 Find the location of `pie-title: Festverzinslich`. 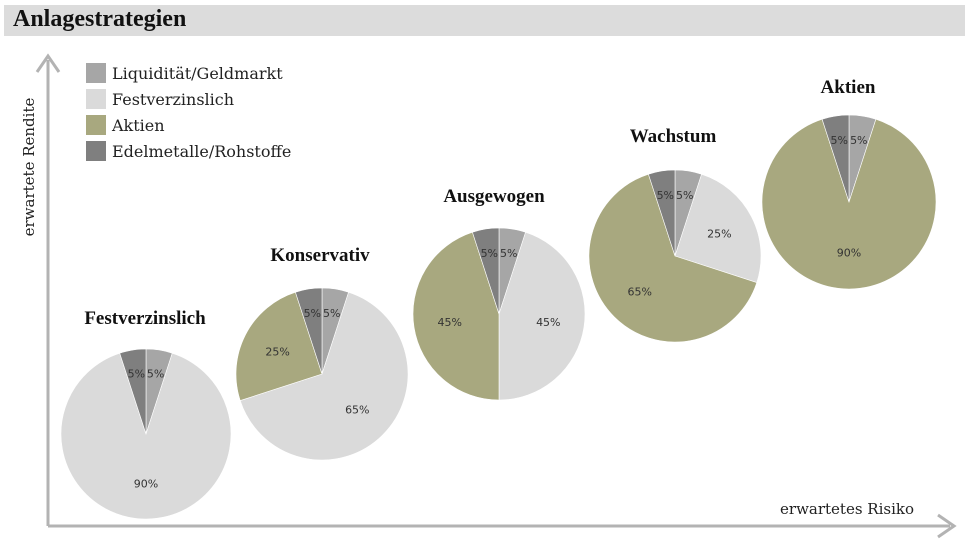

pie-title: Festverzinslich is located at coordinates (145, 318).